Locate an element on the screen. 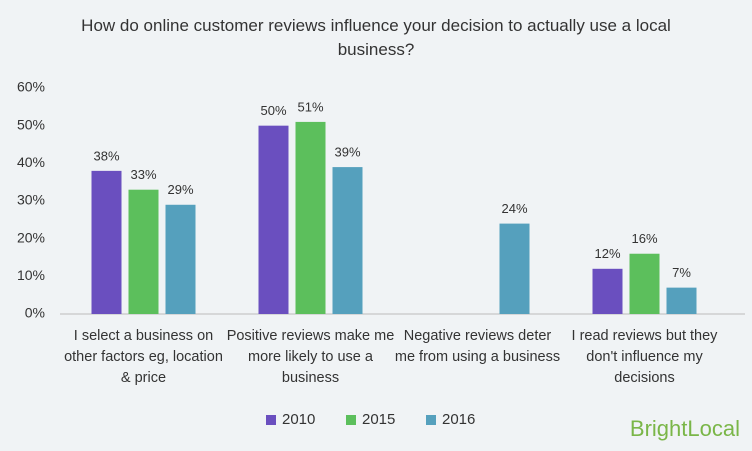 This screenshot has width=752, height=451. legend-label: 2010 is located at coordinates (298, 419).